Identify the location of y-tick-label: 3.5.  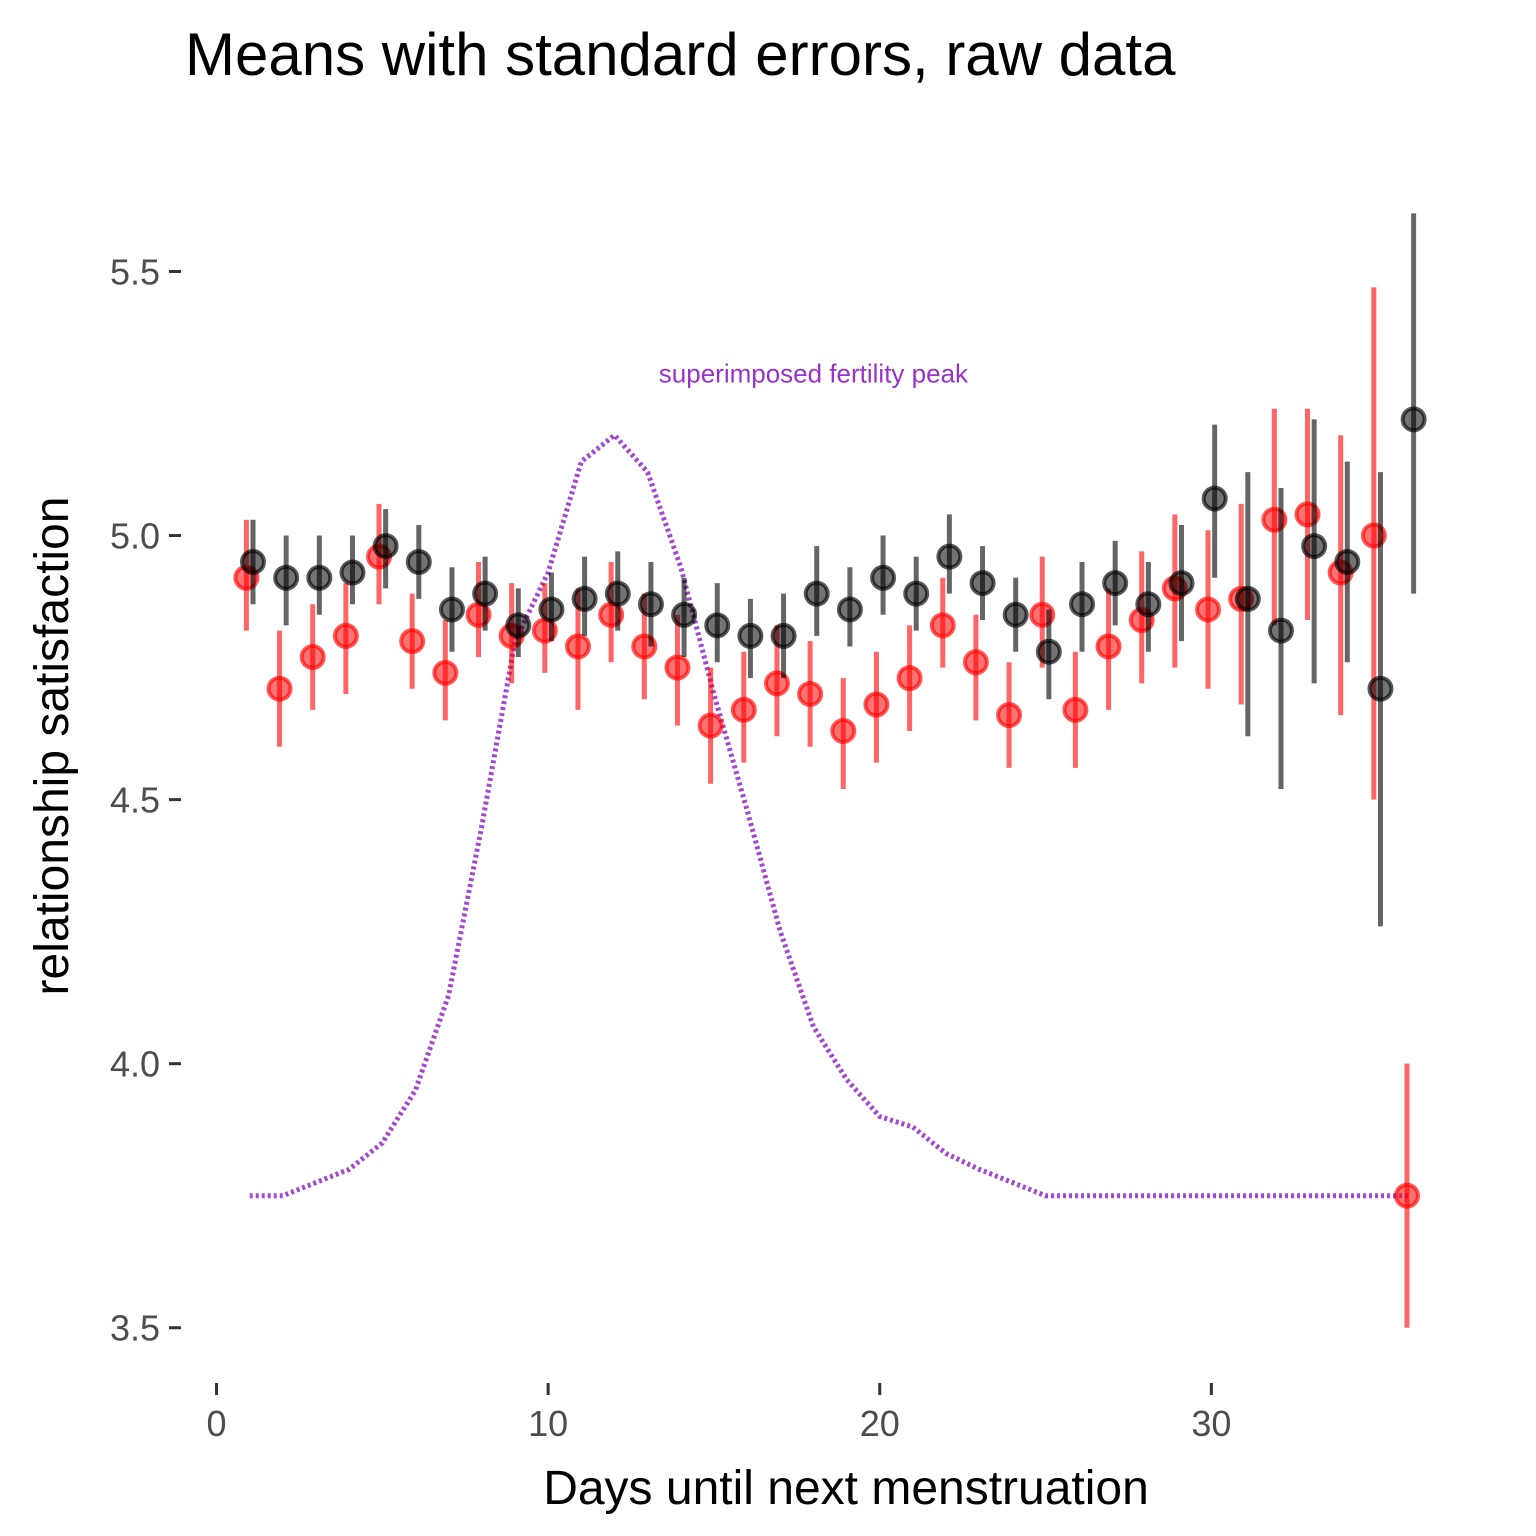
(135, 1328).